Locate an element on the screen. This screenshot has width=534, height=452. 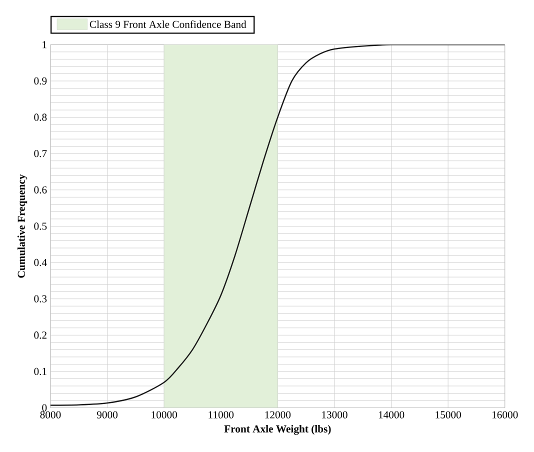
x-tick-label: 11000 is located at coordinates (221, 414).